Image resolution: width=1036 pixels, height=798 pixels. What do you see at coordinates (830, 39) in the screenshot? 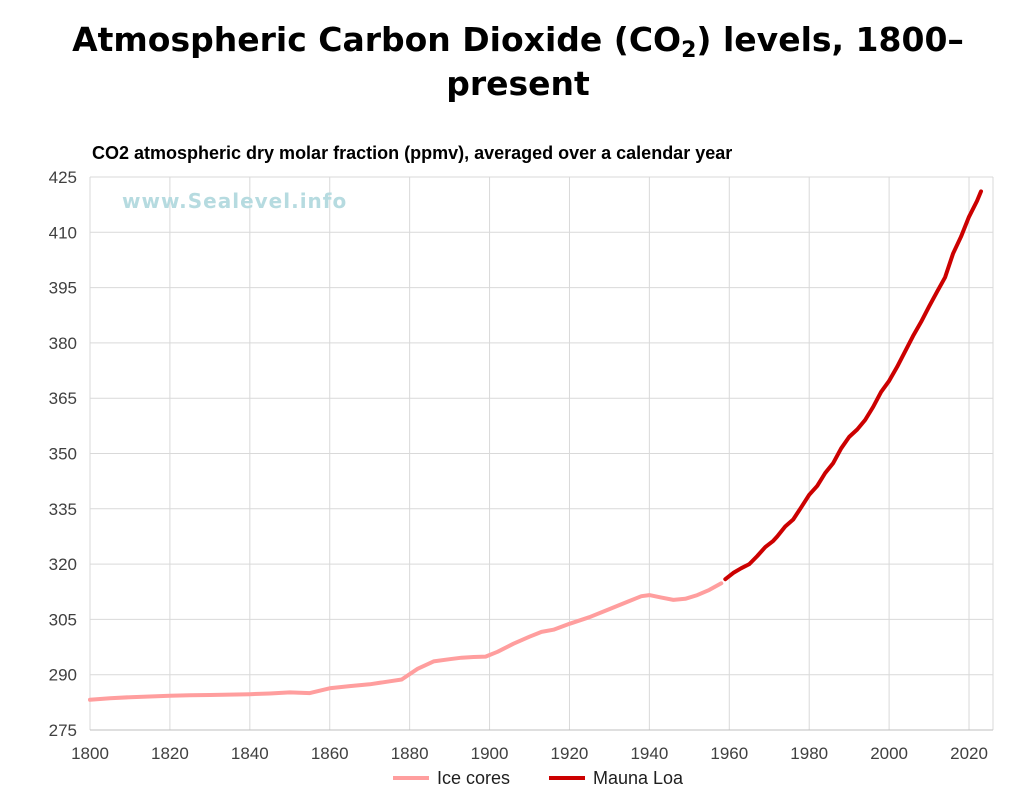
I see `title-part-2: ) levels, 1800–` at bounding box center [830, 39].